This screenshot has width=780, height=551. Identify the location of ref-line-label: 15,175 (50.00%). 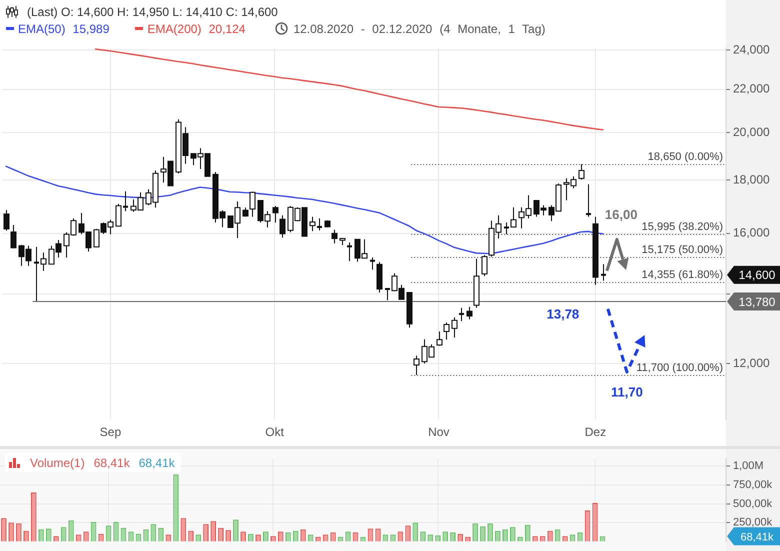
(682, 250).